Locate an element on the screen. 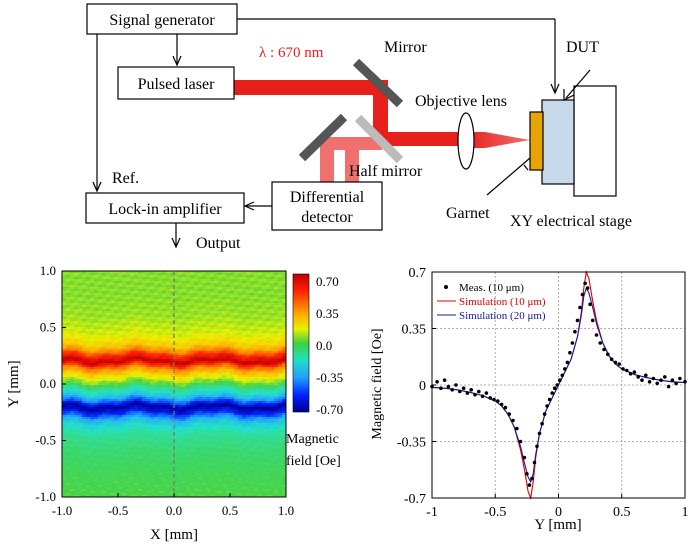 This screenshot has height=560, width=692. pulsed-laser-label: Pulsed laser is located at coordinates (177, 84).